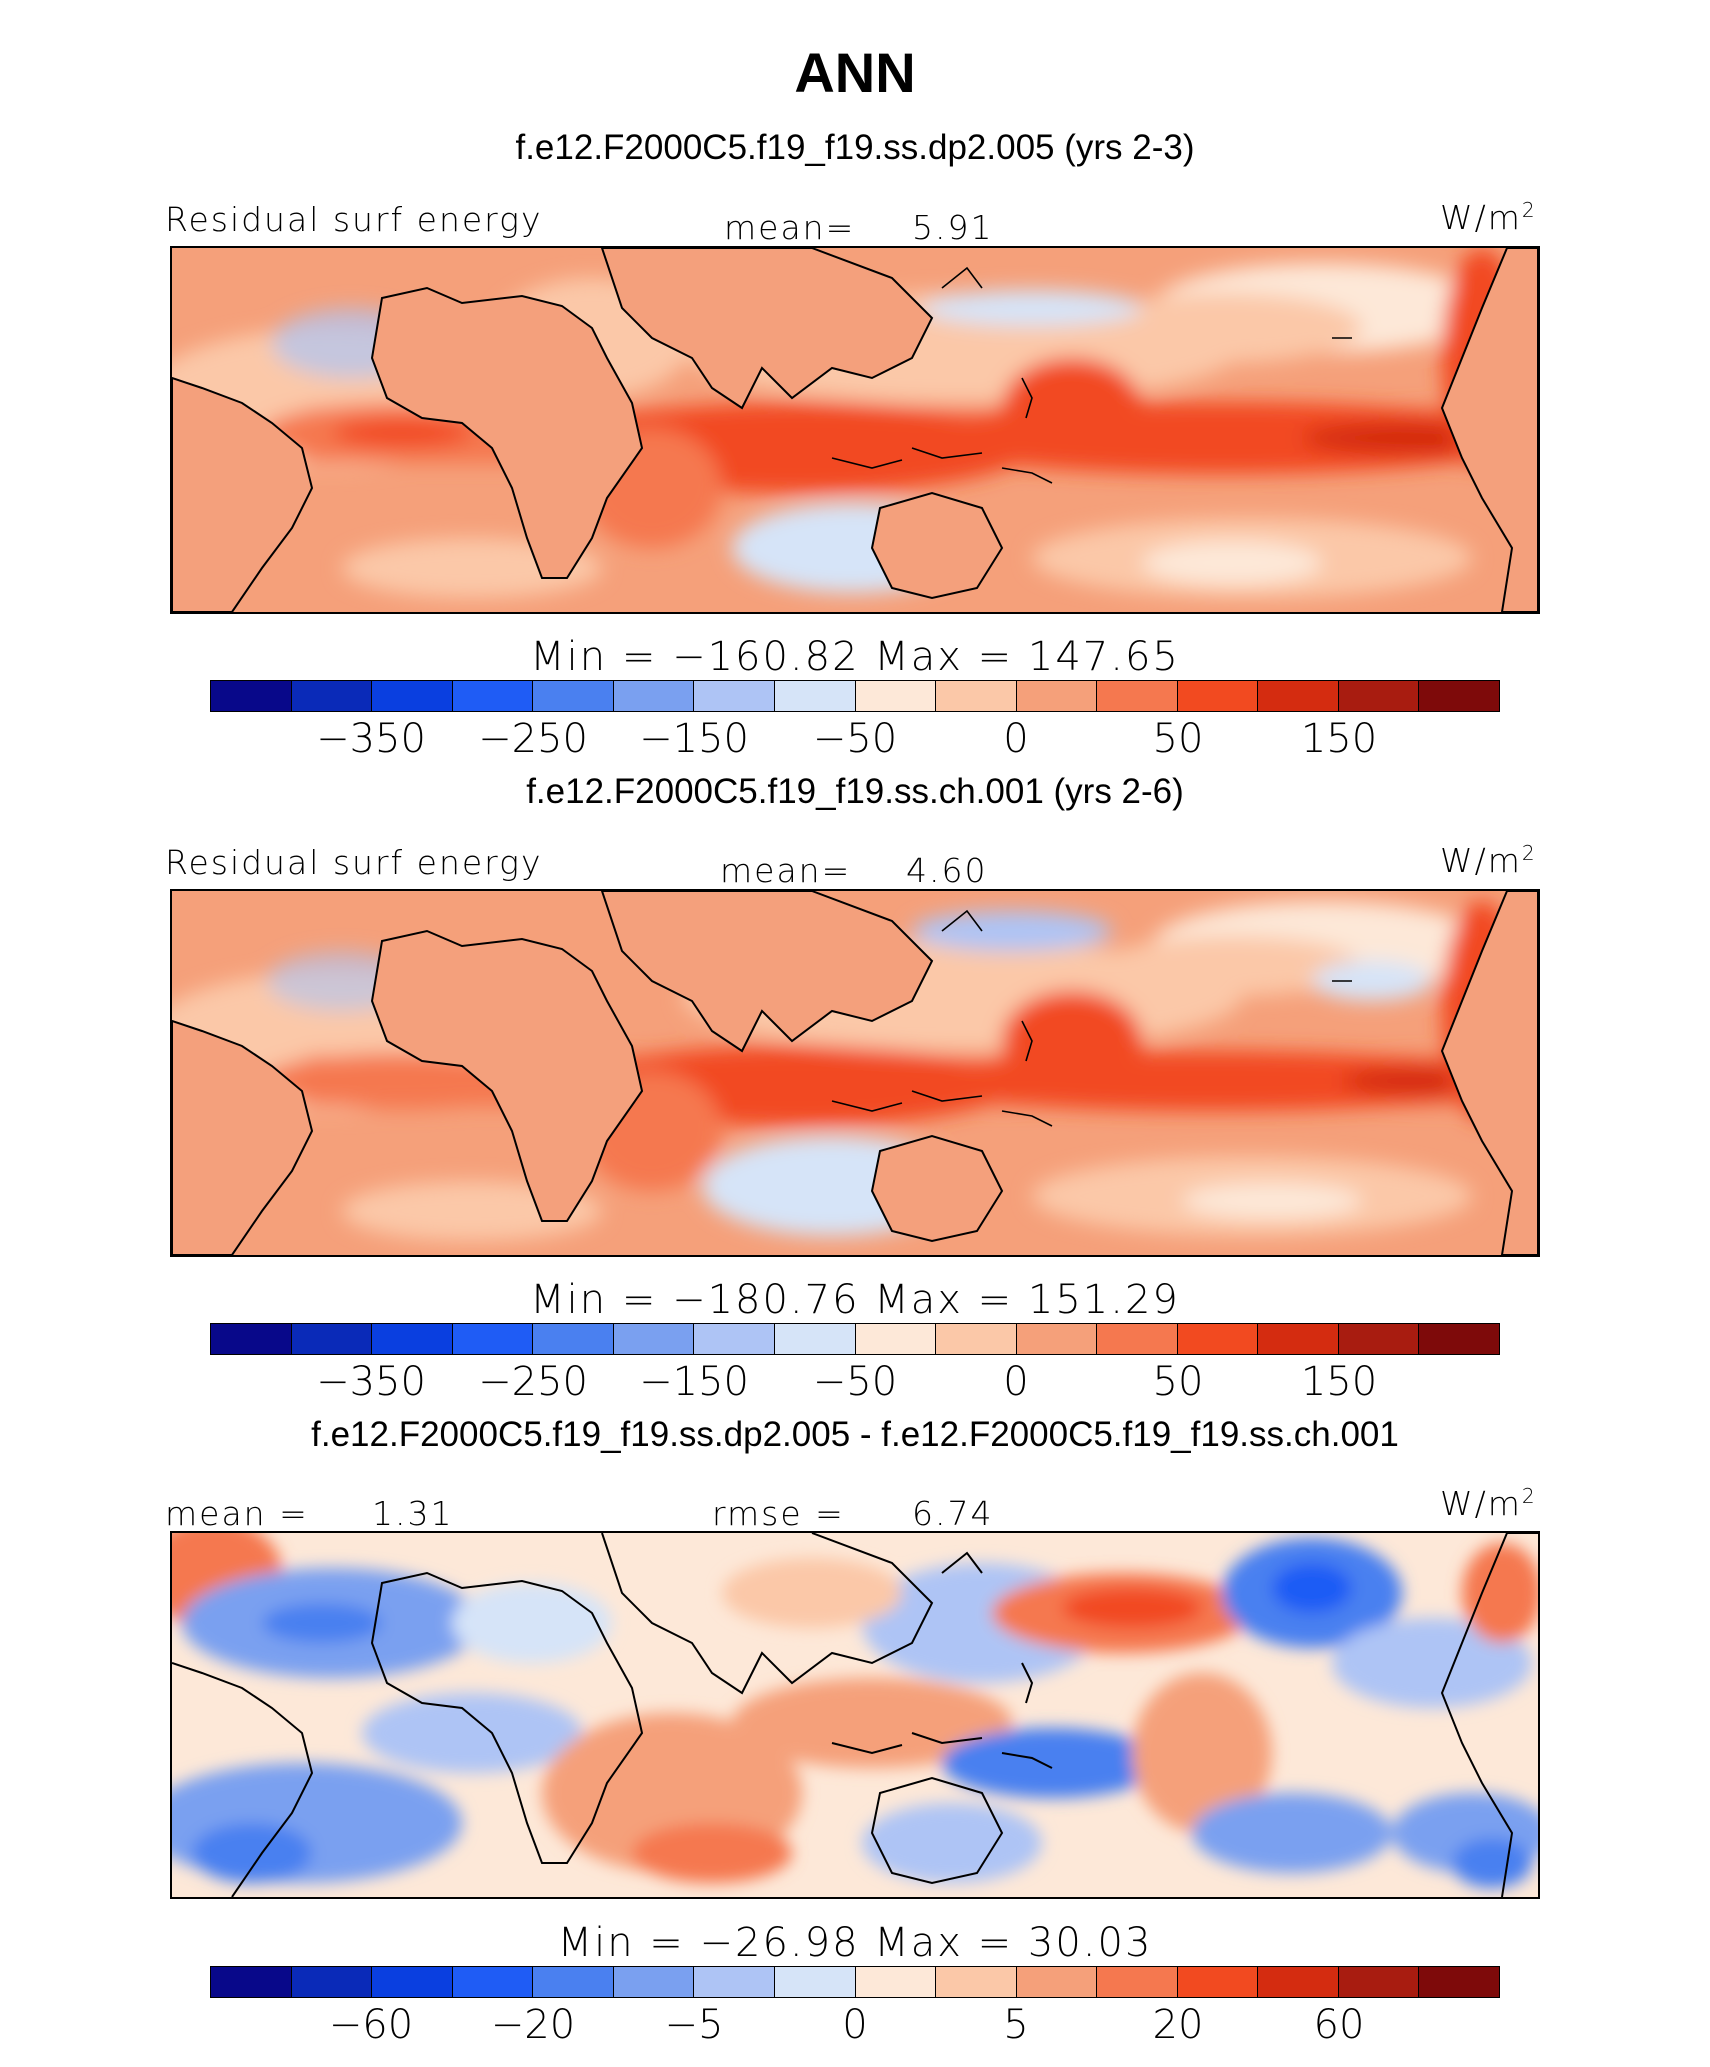 Image resolution: width=1710 pixels, height=2067 pixels. What do you see at coordinates (855, 2025) in the screenshot?
I see `panel-3-tick: 0` at bounding box center [855, 2025].